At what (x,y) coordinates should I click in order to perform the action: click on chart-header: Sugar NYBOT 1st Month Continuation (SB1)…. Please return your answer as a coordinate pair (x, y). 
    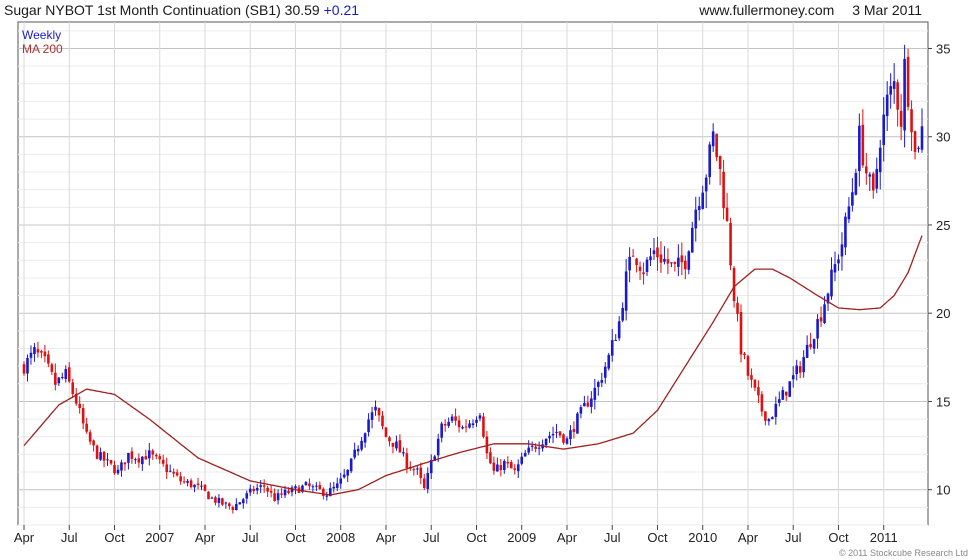
    Looking at the image, I should click on (465, 10).